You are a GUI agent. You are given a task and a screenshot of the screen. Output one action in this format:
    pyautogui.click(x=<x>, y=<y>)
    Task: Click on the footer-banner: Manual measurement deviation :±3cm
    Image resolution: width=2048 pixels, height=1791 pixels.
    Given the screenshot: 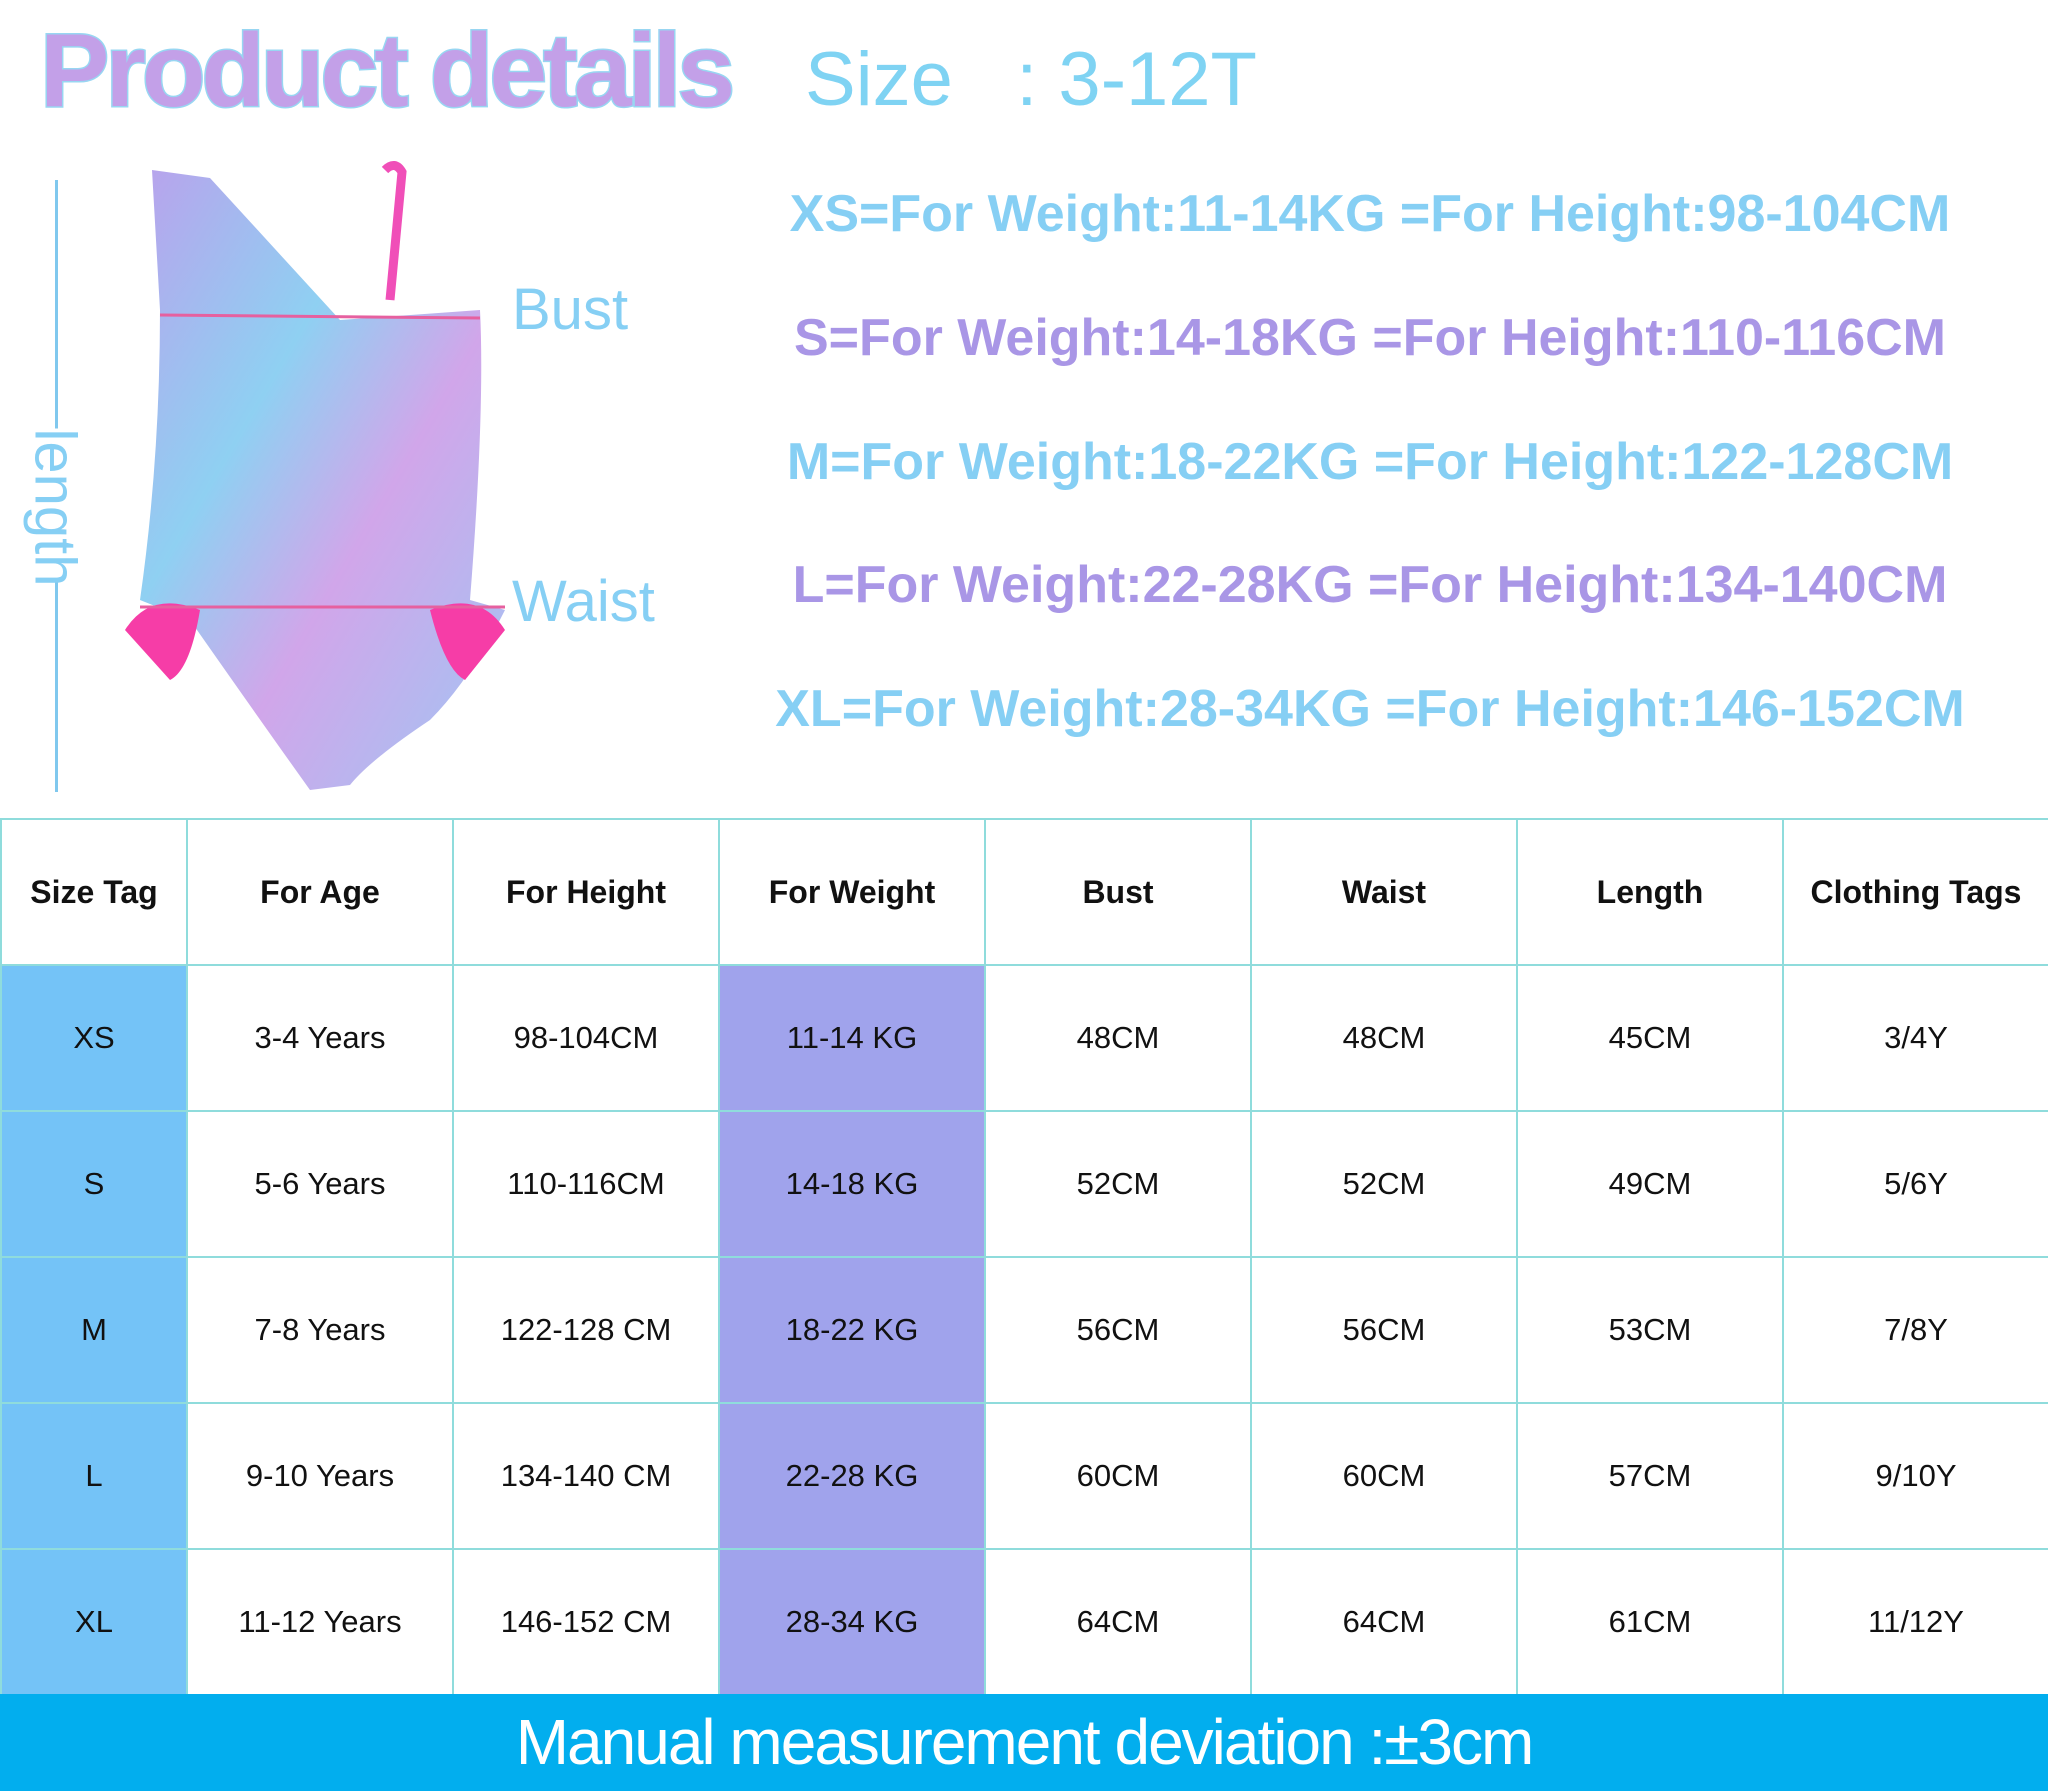 What is the action you would take?
    pyautogui.click(x=1024, y=1742)
    